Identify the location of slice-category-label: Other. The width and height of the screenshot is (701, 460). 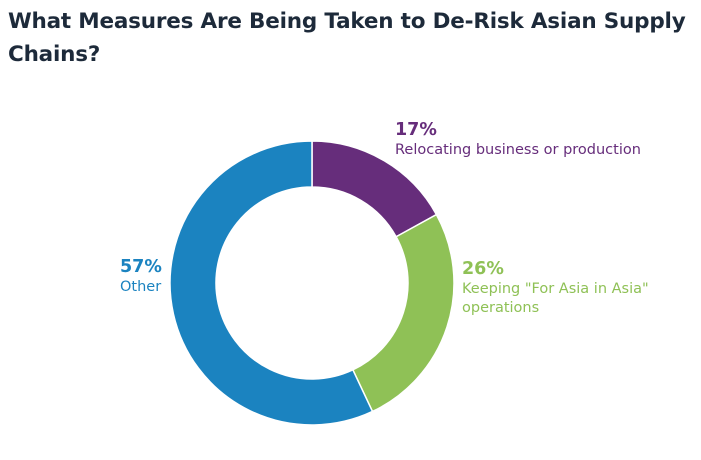
(141, 287).